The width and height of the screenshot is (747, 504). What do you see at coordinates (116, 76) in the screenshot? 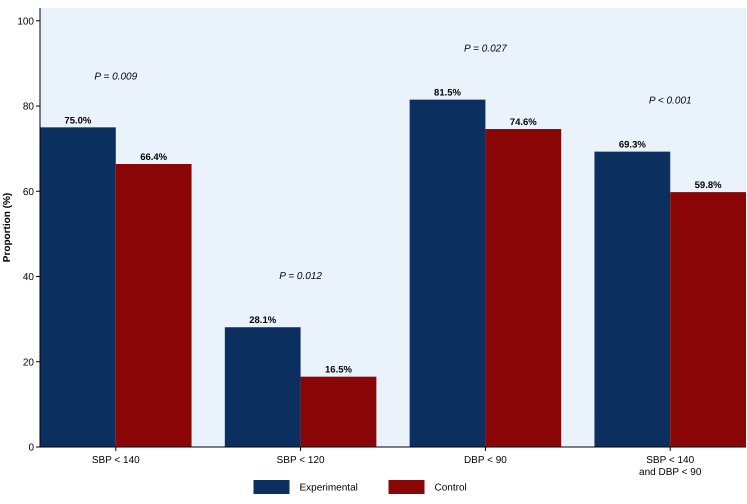
I see `annotation: P = 0.009` at bounding box center [116, 76].